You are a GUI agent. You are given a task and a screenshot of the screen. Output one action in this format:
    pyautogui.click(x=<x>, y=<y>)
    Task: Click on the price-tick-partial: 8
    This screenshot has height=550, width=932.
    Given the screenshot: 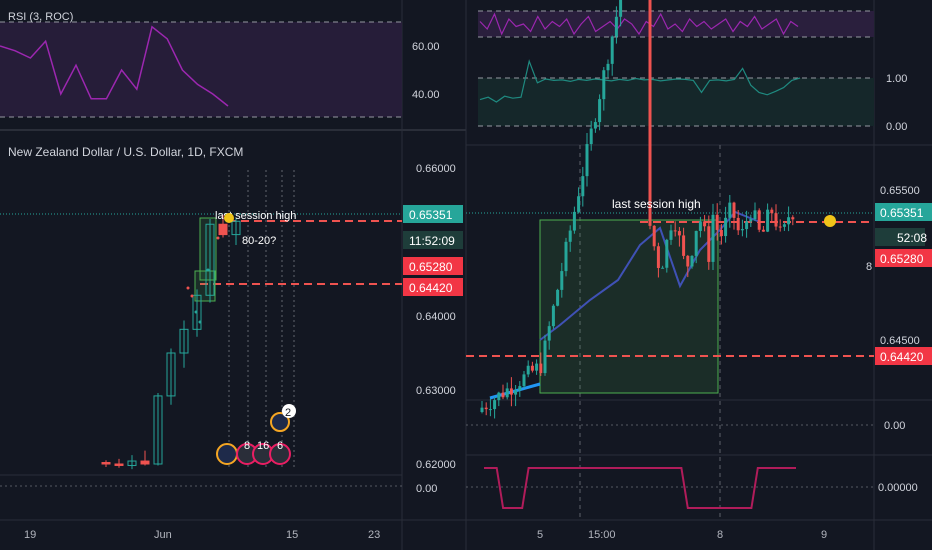 What is the action you would take?
    pyautogui.click(x=869, y=267)
    